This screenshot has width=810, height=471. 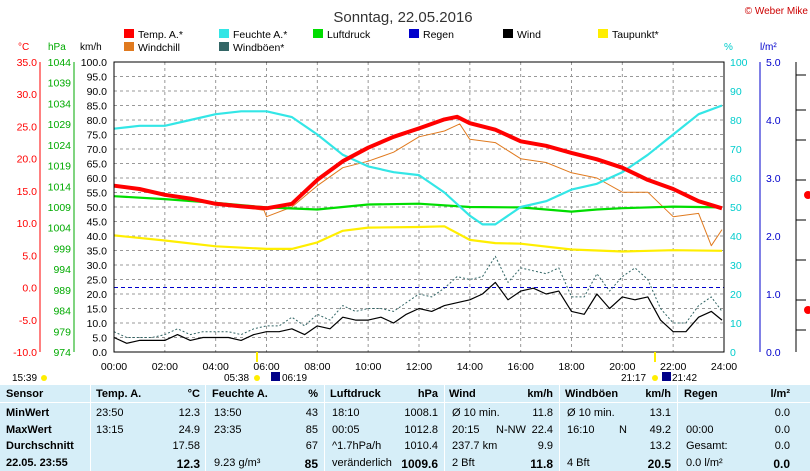 I want to click on stats-cell-p-val: 1012.8, so click(x=421, y=429).